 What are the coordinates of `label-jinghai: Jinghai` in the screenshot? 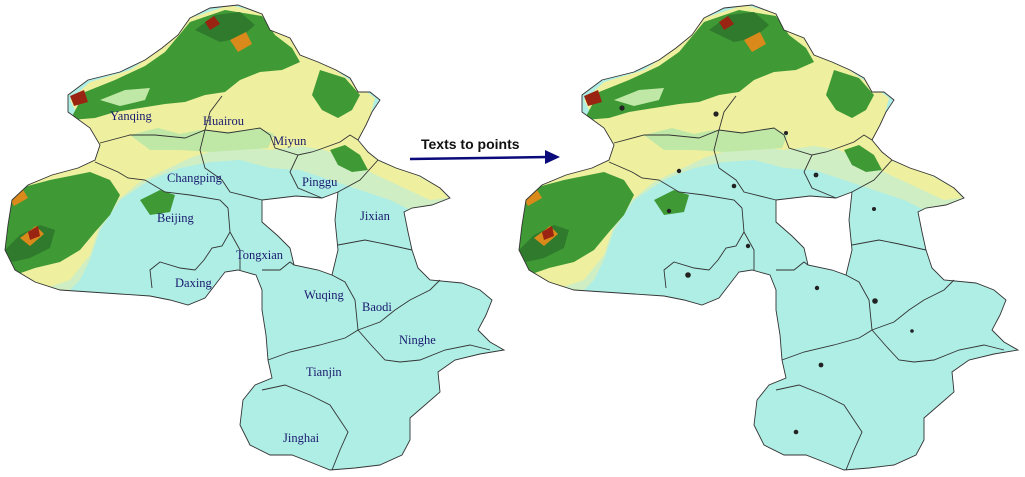 It's located at (301, 438).